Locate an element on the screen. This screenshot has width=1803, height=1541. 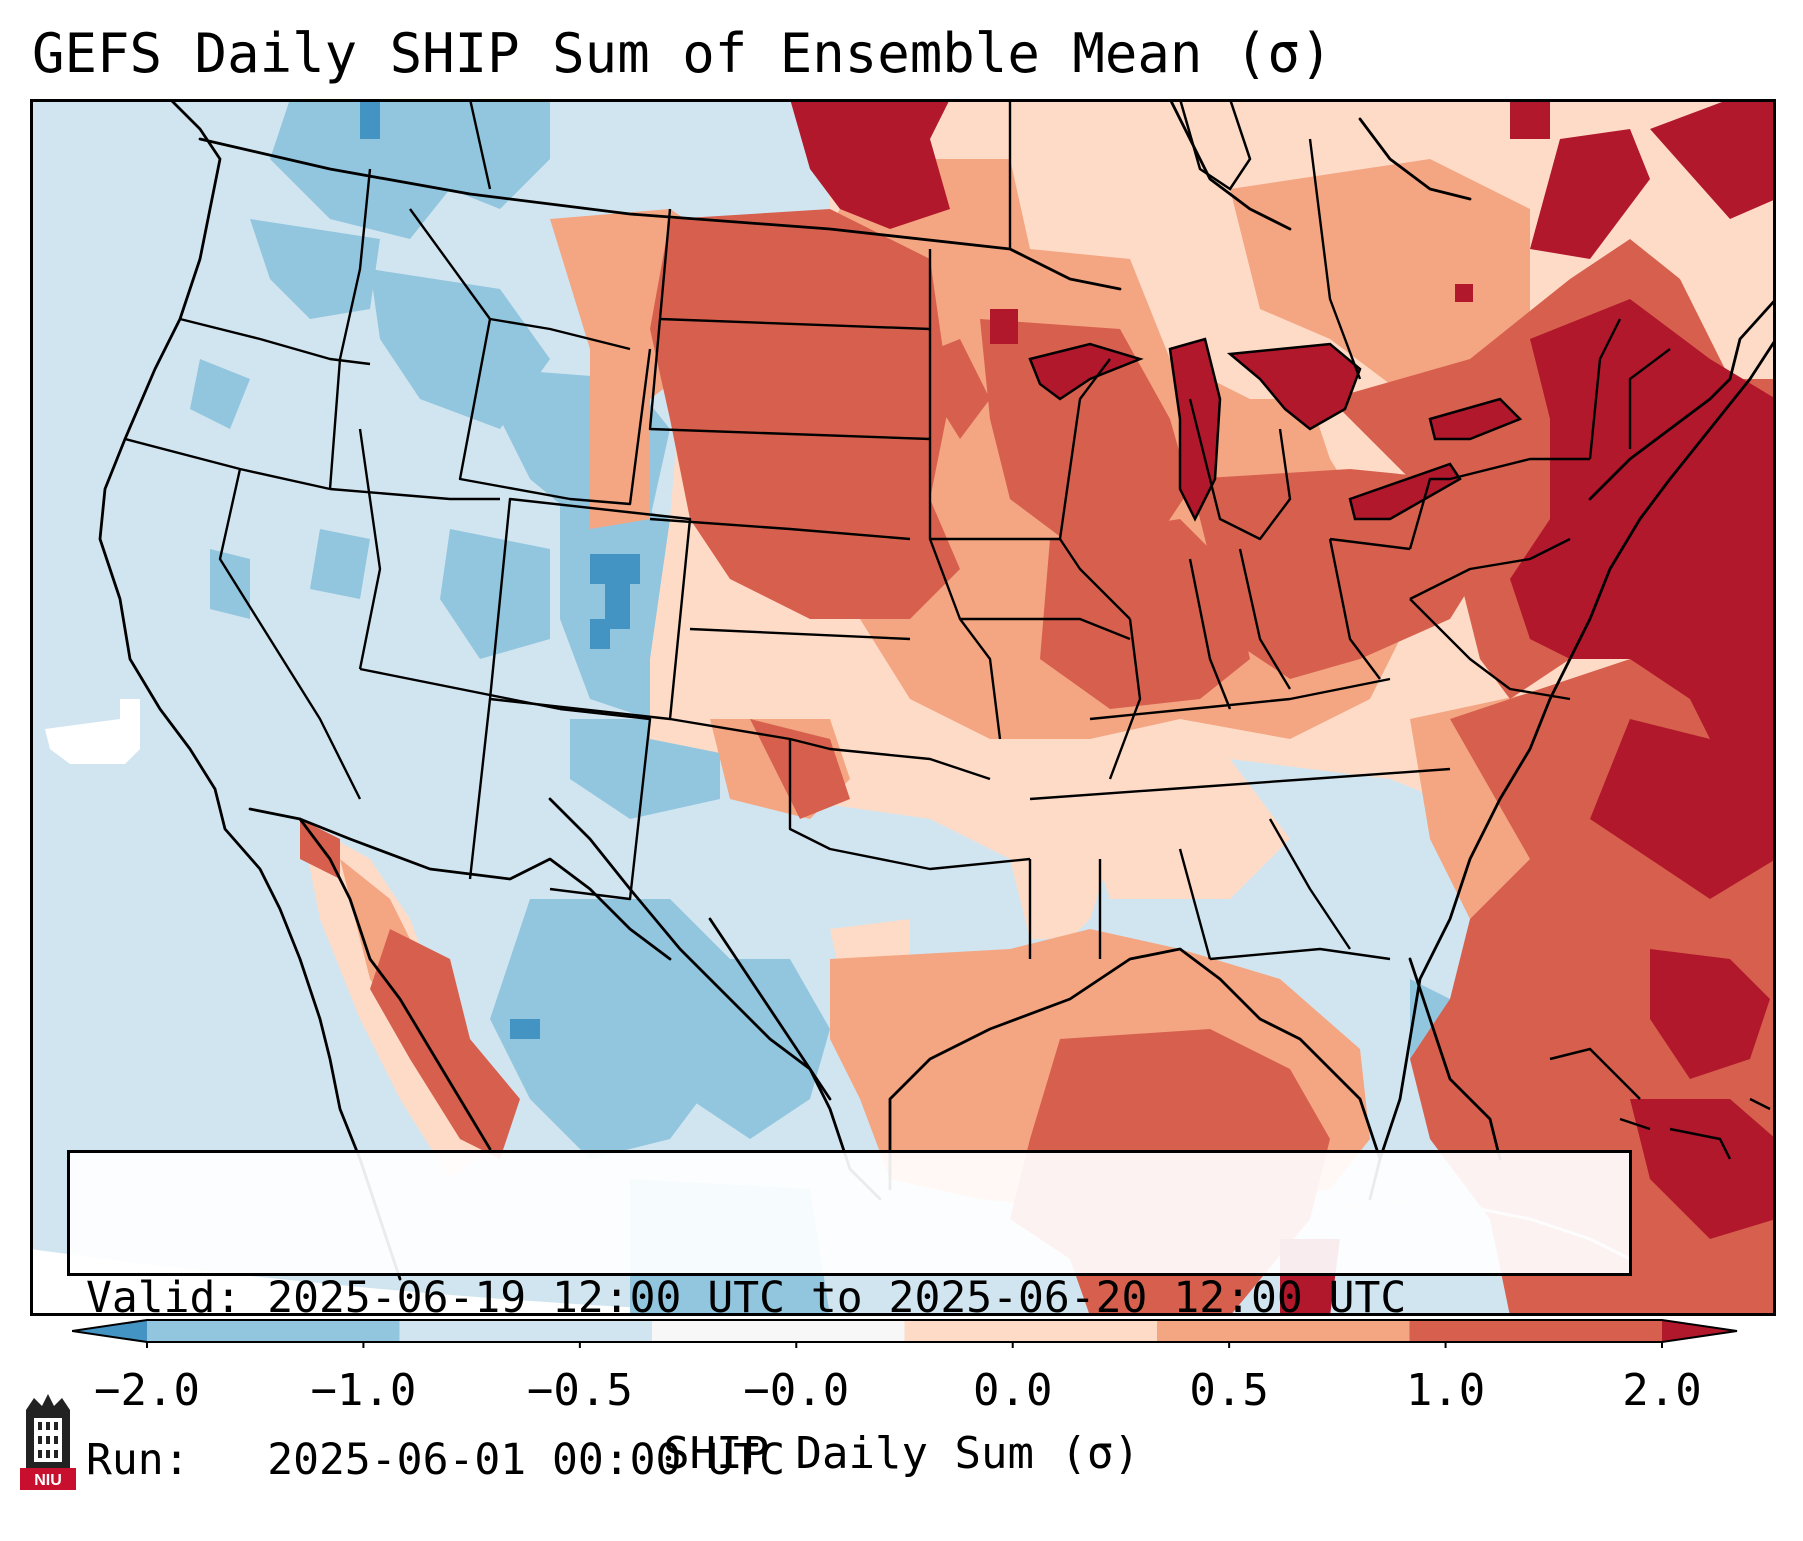
no-data-patch is located at coordinates (92, 731).